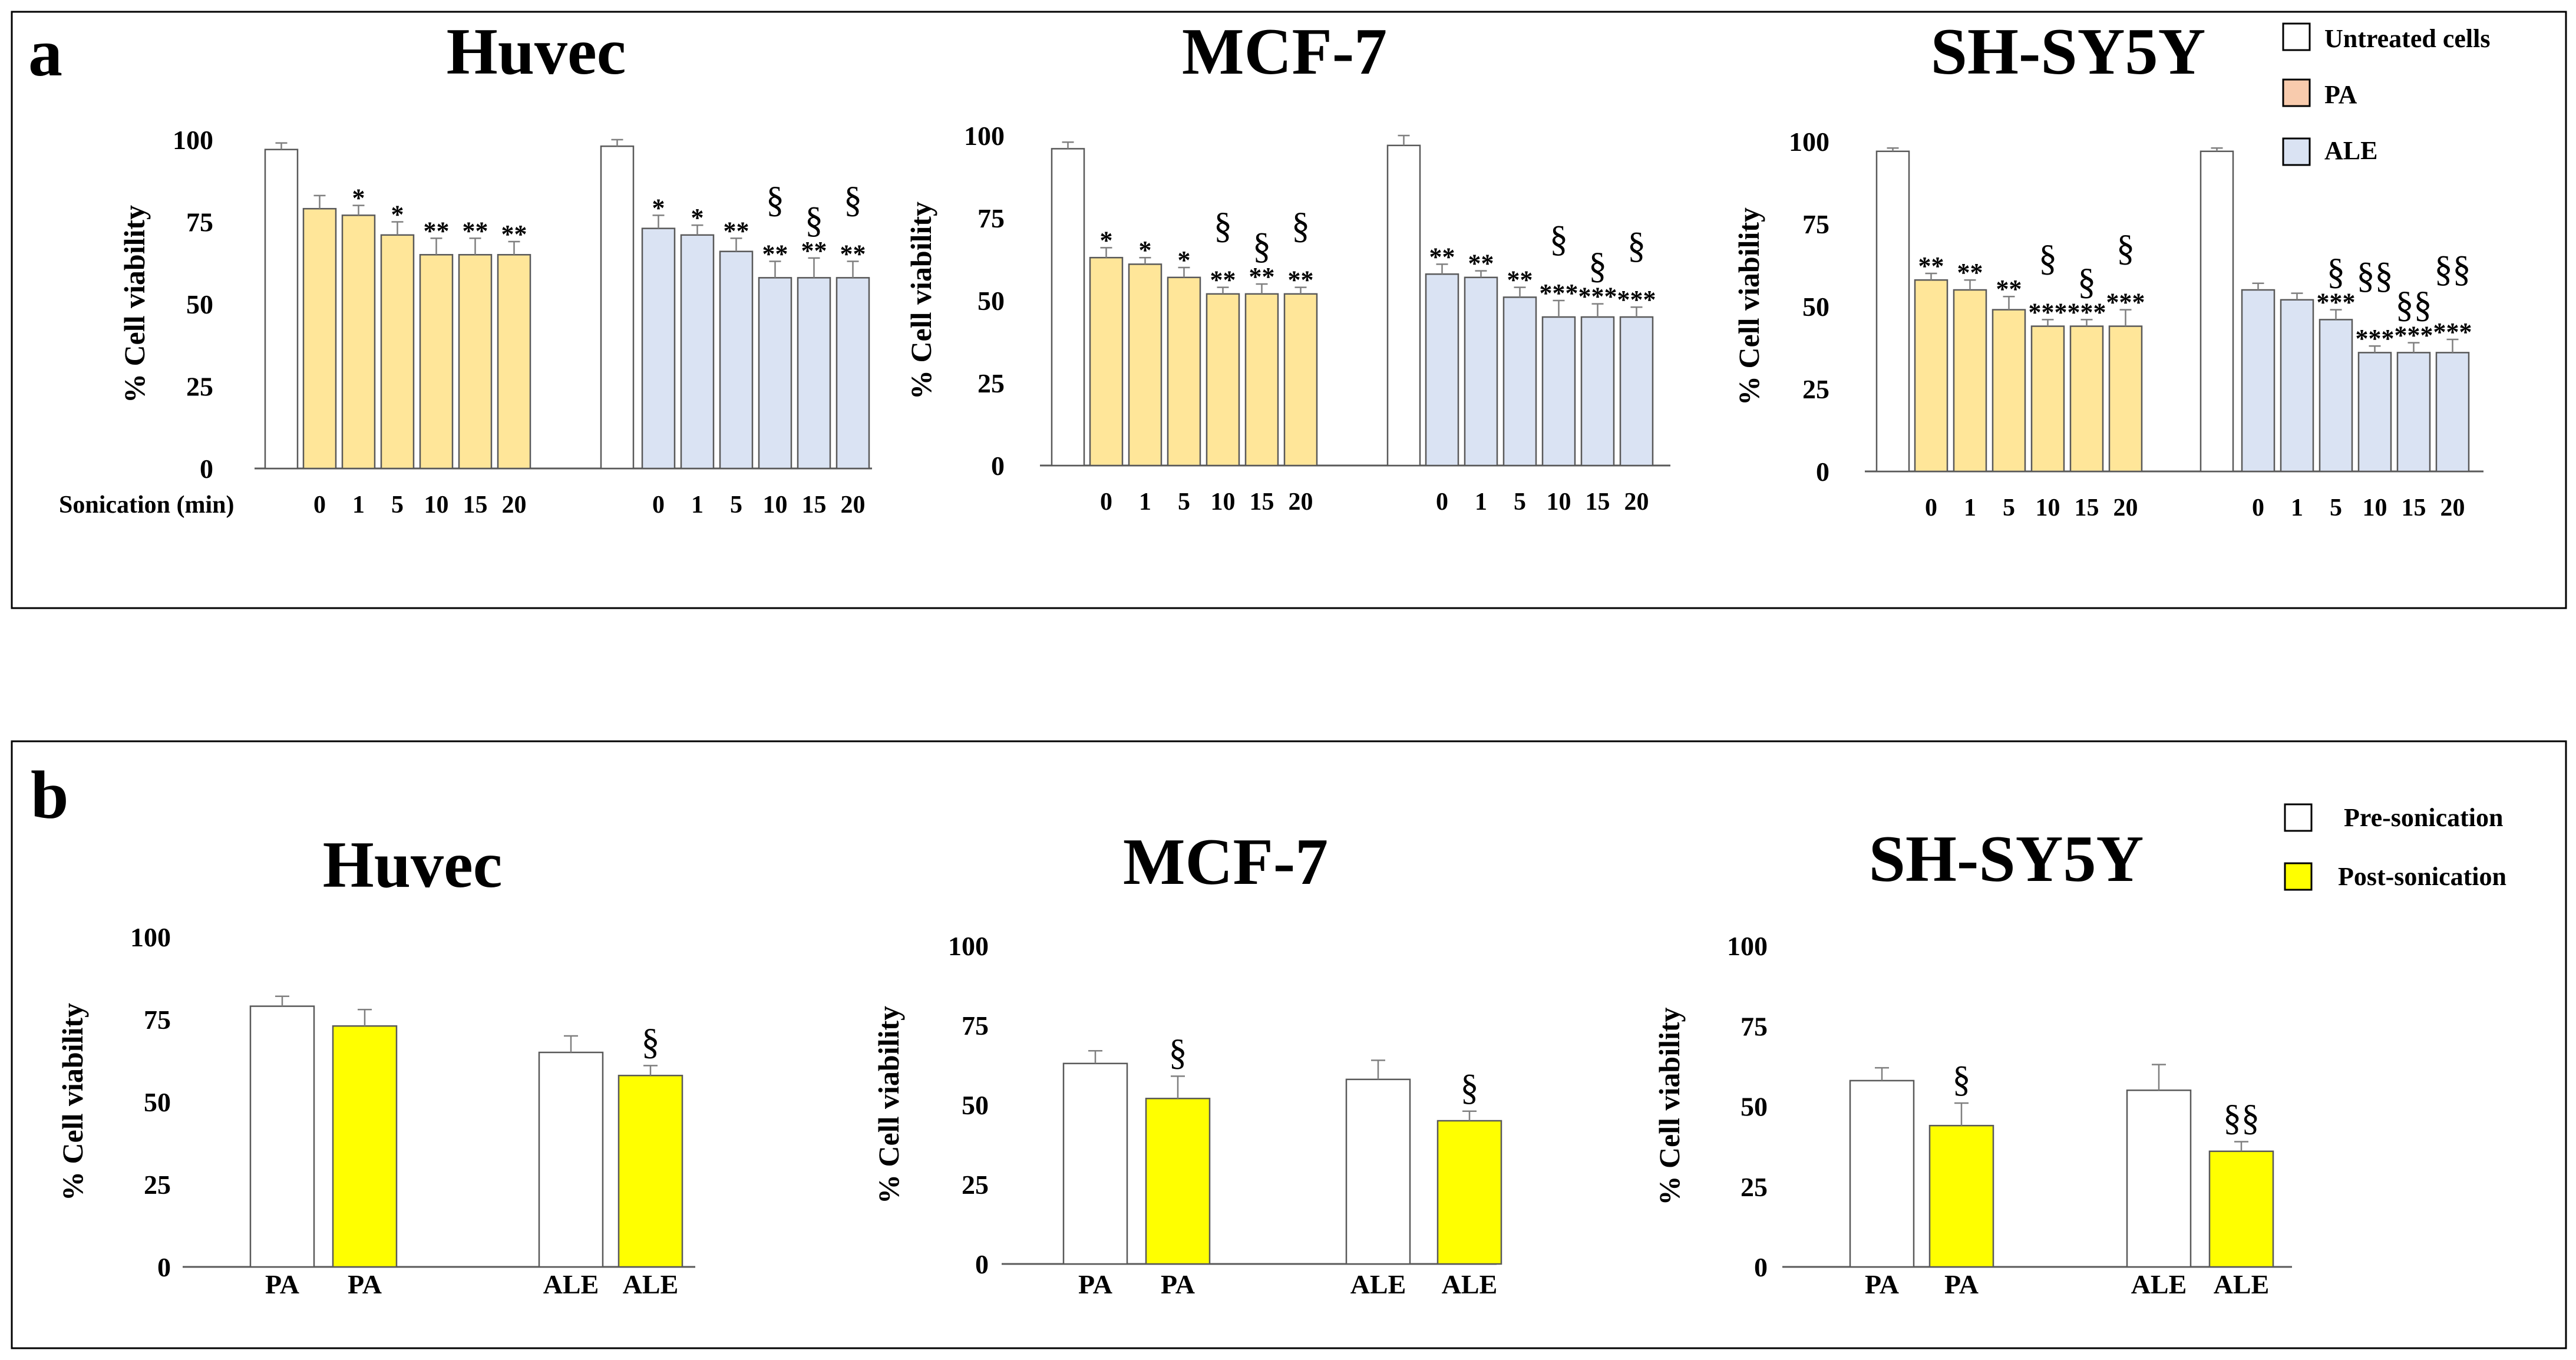 This screenshot has width=2576, height=1360. What do you see at coordinates (1470, 1284) in the screenshot?
I see `xtick-label-b-1-1-1: ALE` at bounding box center [1470, 1284].